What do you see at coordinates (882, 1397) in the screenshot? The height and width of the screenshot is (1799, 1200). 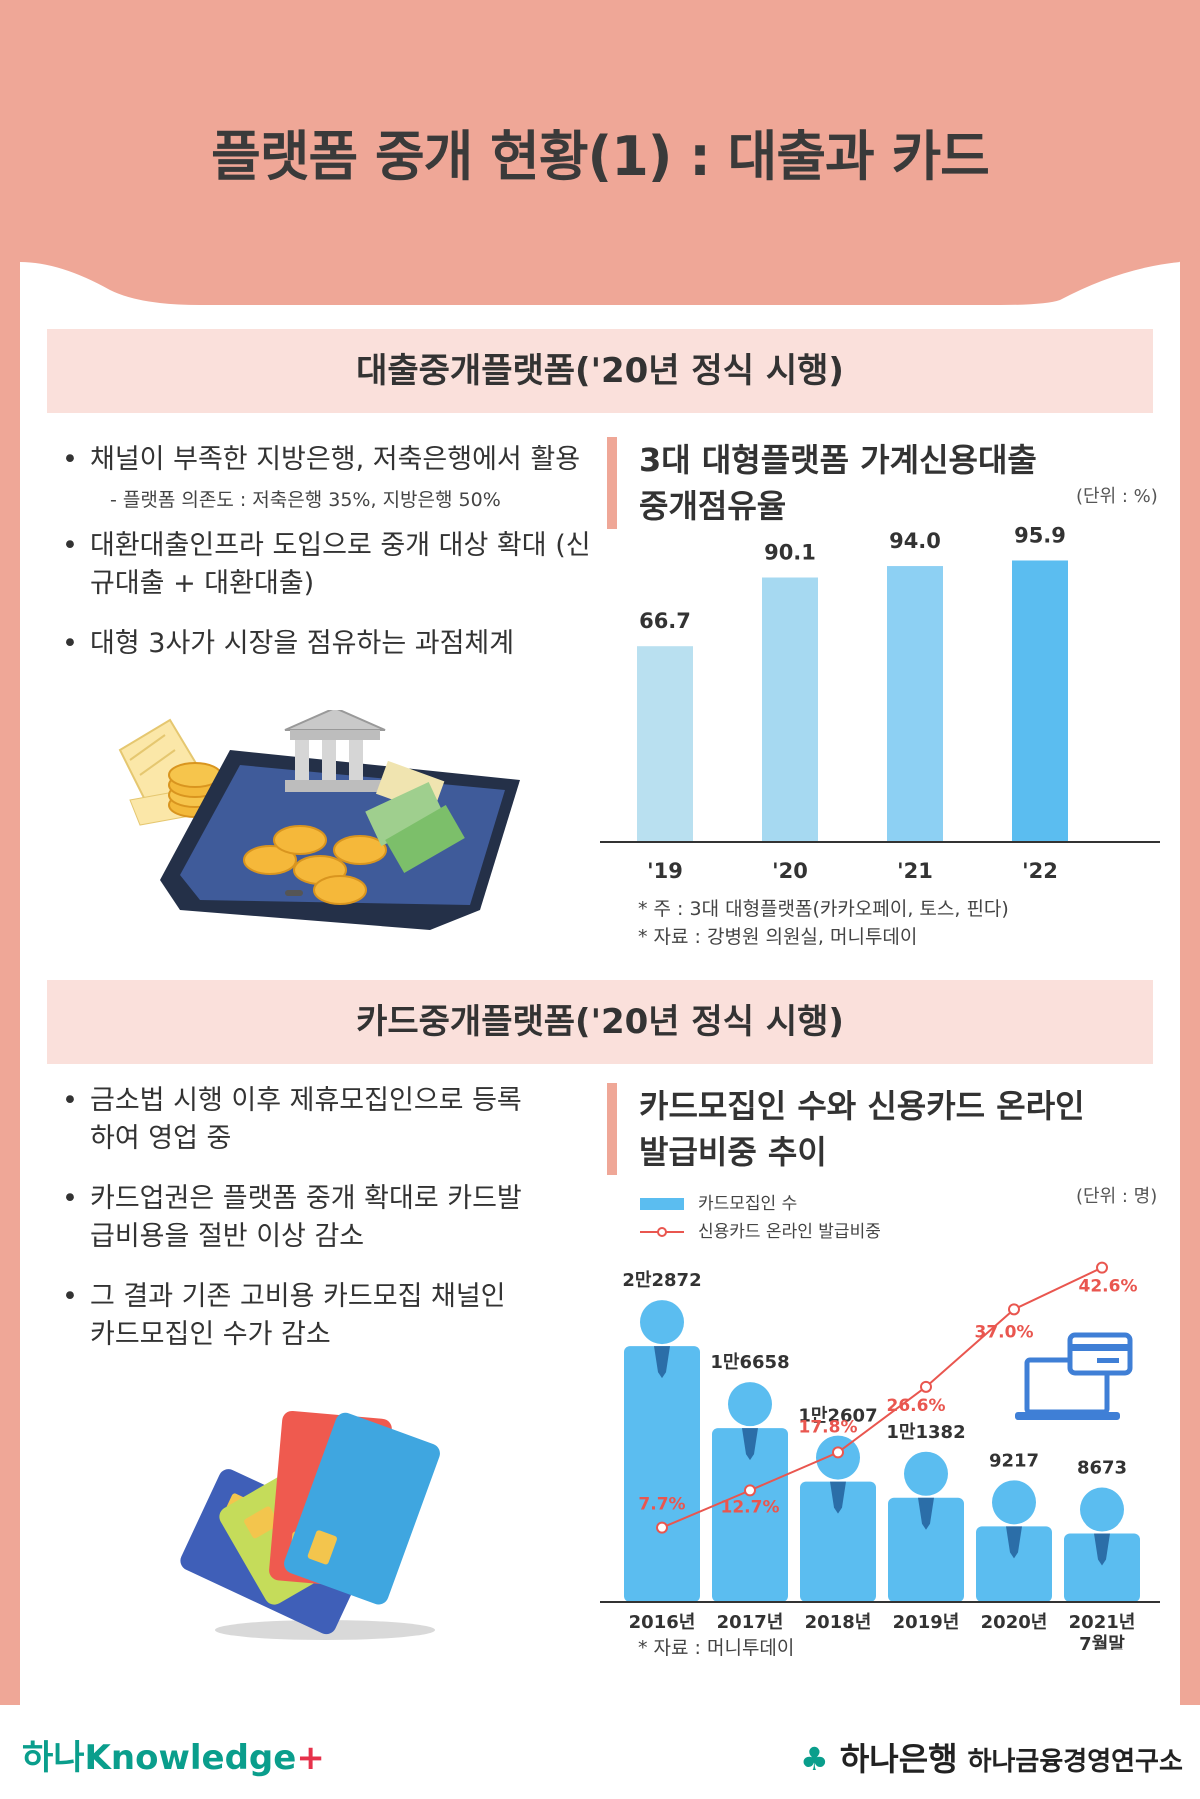 I see `series-line` at bounding box center [882, 1397].